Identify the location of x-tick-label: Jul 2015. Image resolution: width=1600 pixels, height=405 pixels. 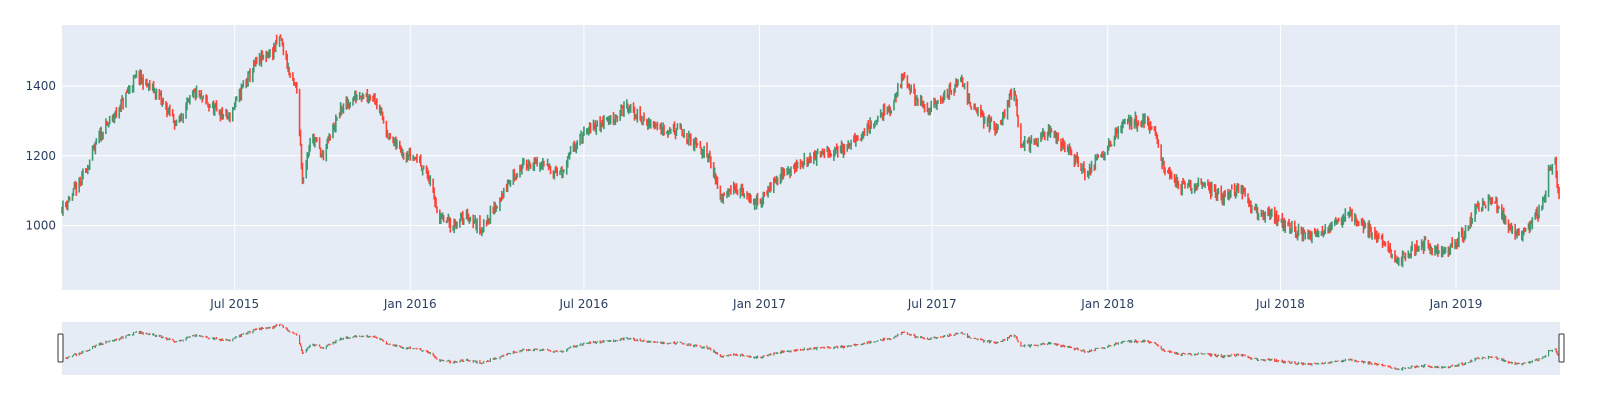
(234, 304).